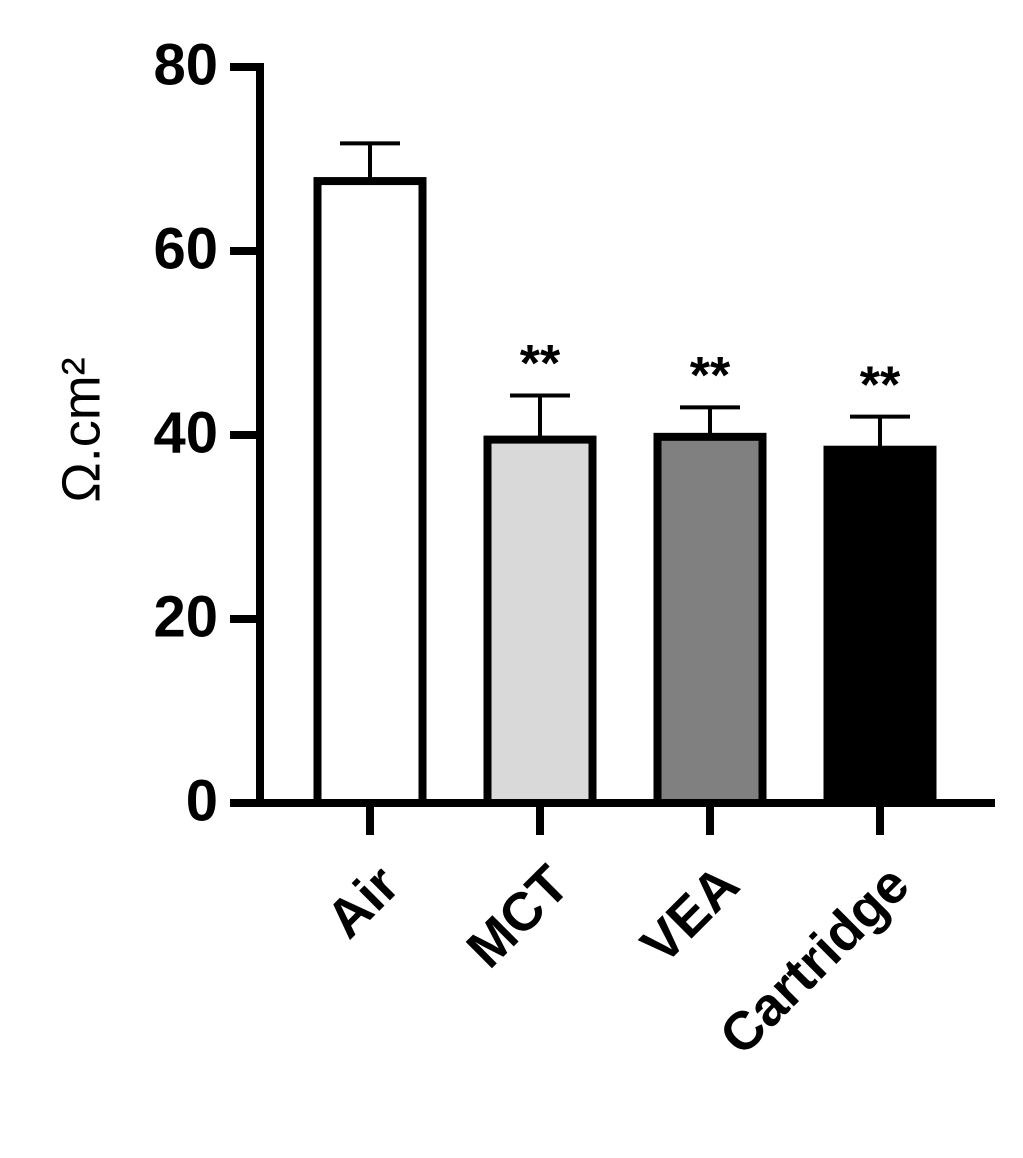 The image size is (1023, 1158). What do you see at coordinates (185, 64) in the screenshot?
I see `y-tick-label: 80` at bounding box center [185, 64].